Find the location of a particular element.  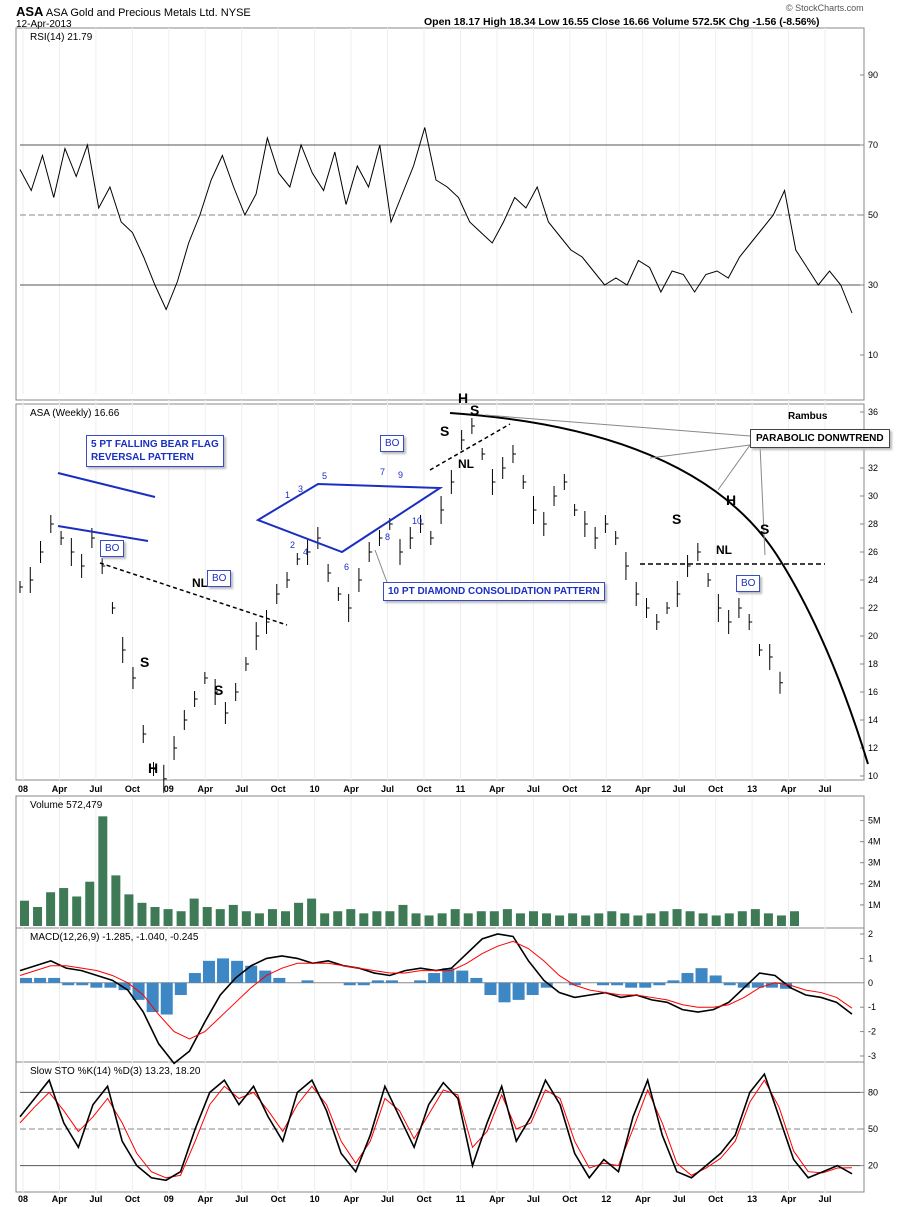

macd-title: MACD(12,26,9) -1.285, -1.040, -0.245 is located at coordinates (114, 937).